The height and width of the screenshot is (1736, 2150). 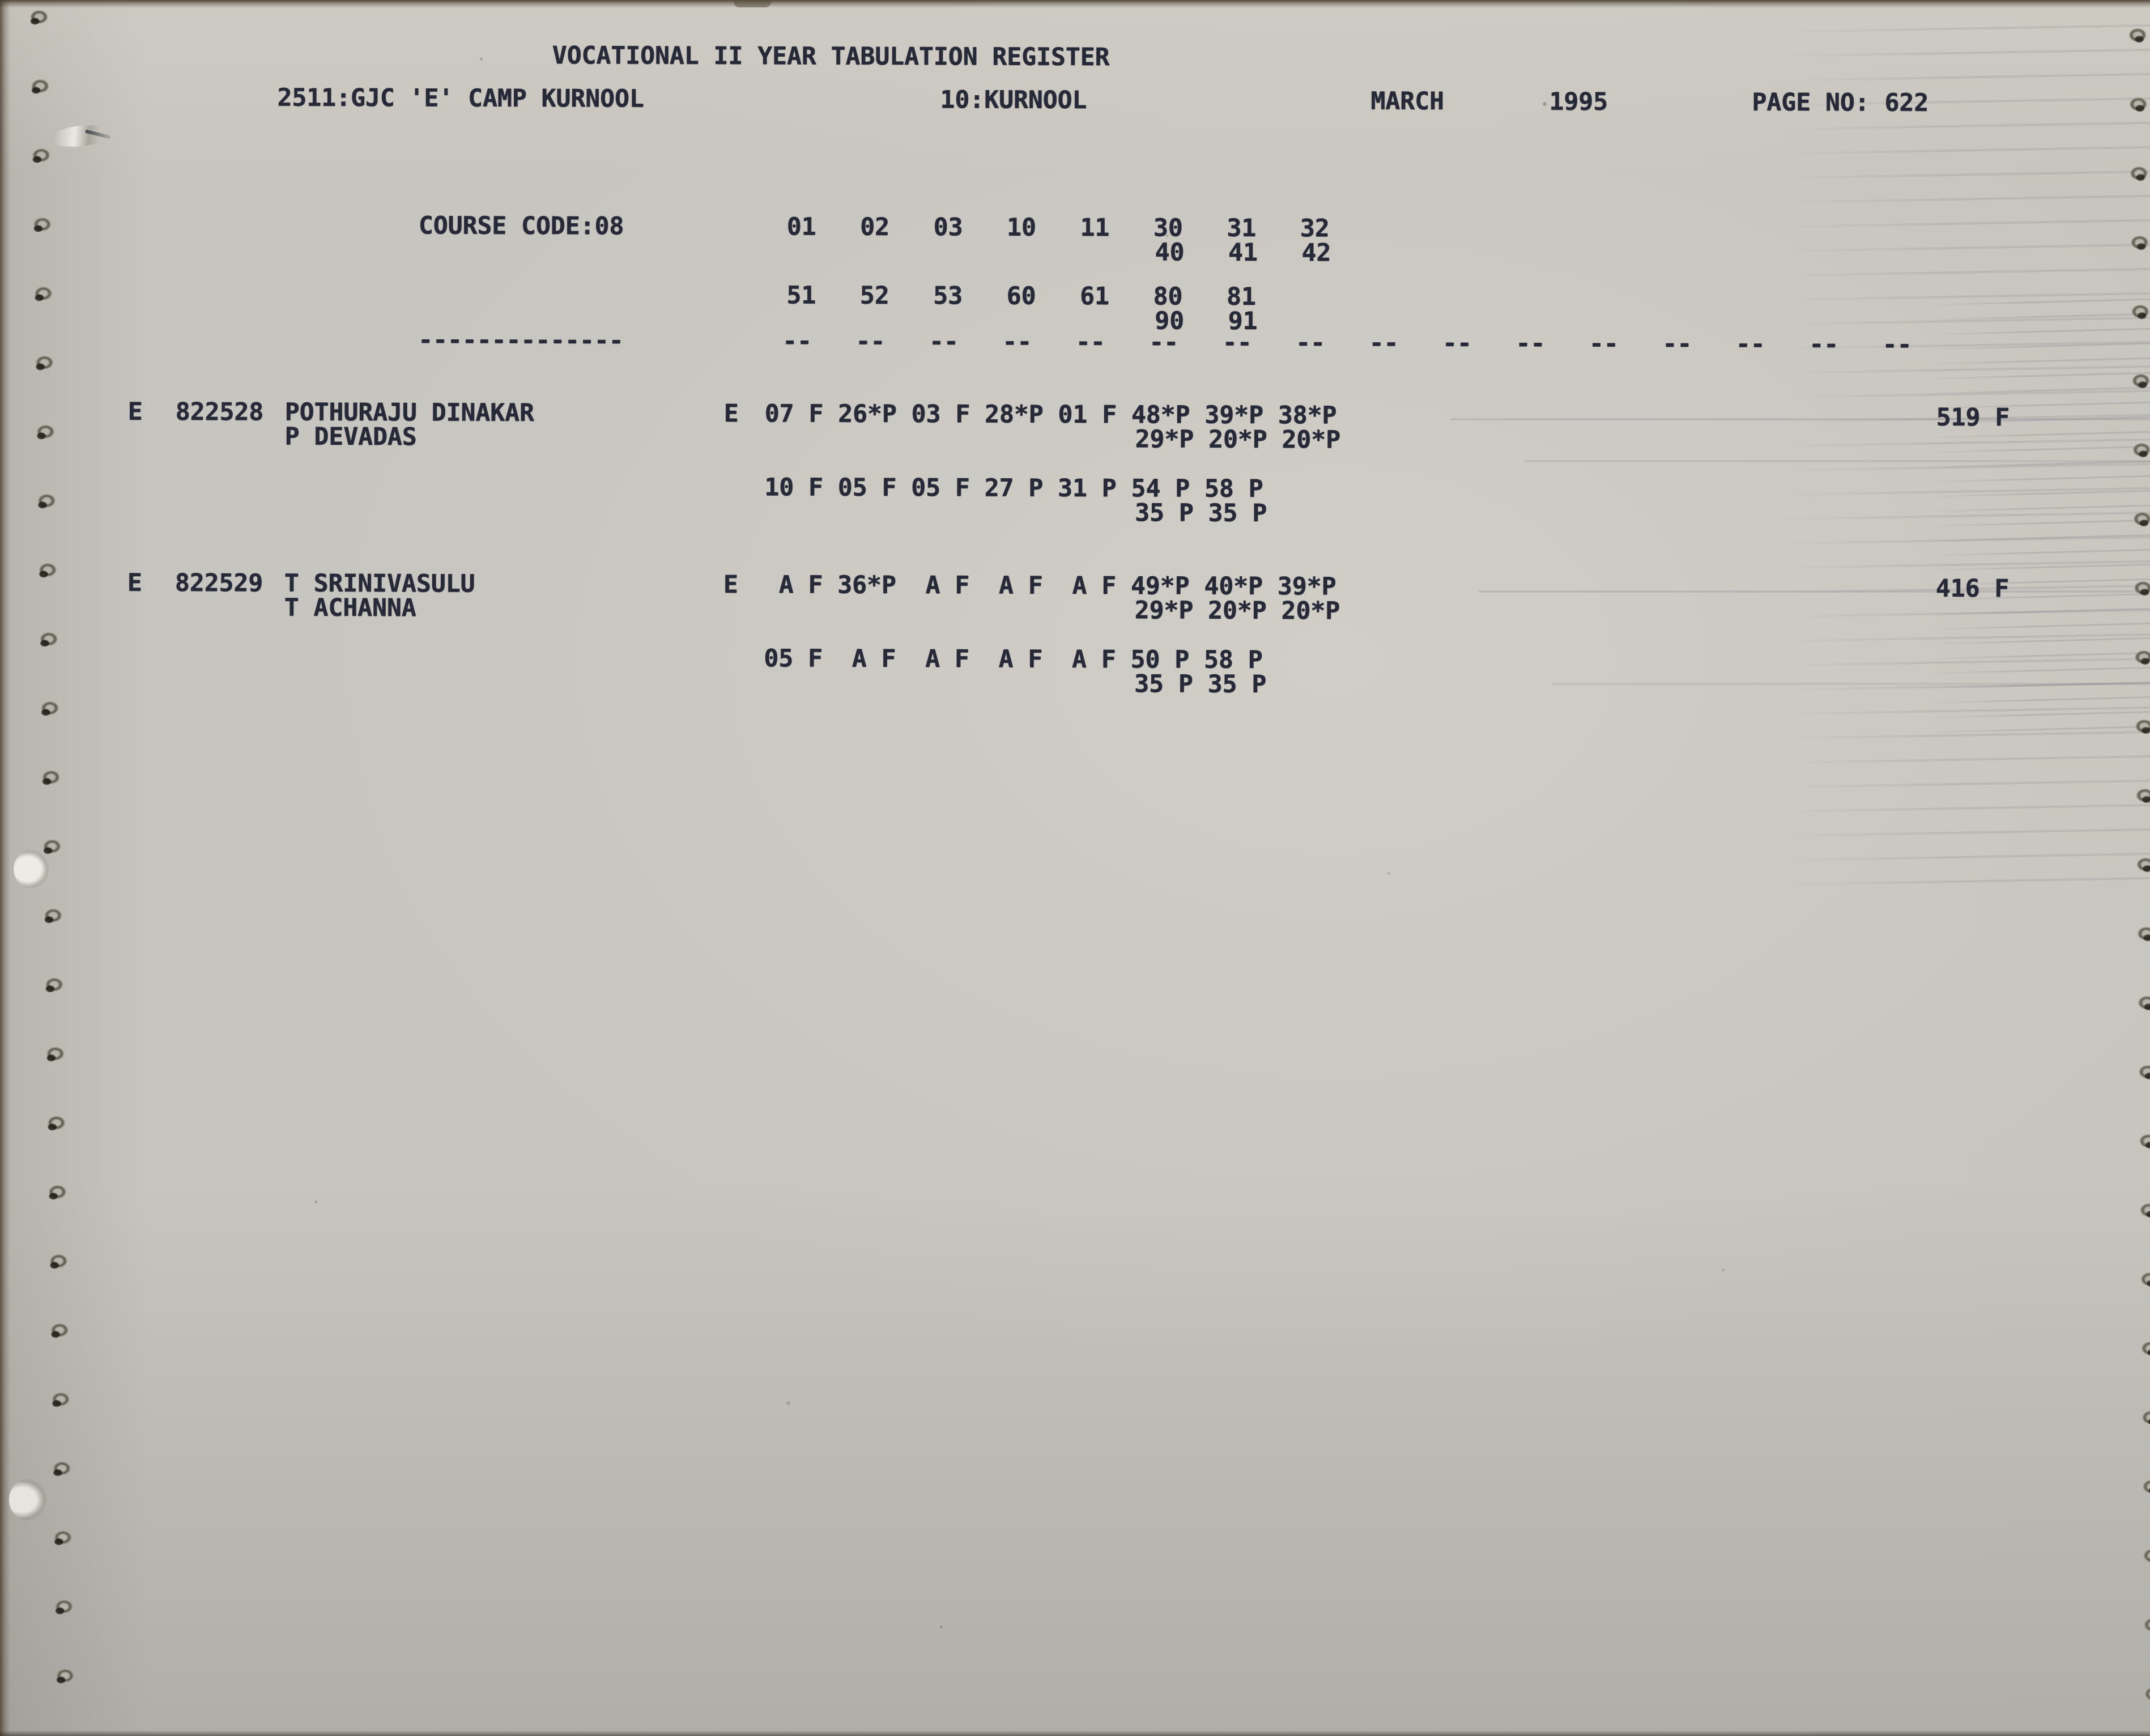 What do you see at coordinates (521, 340) in the screenshot?
I see `name-column-rule: --------------` at bounding box center [521, 340].